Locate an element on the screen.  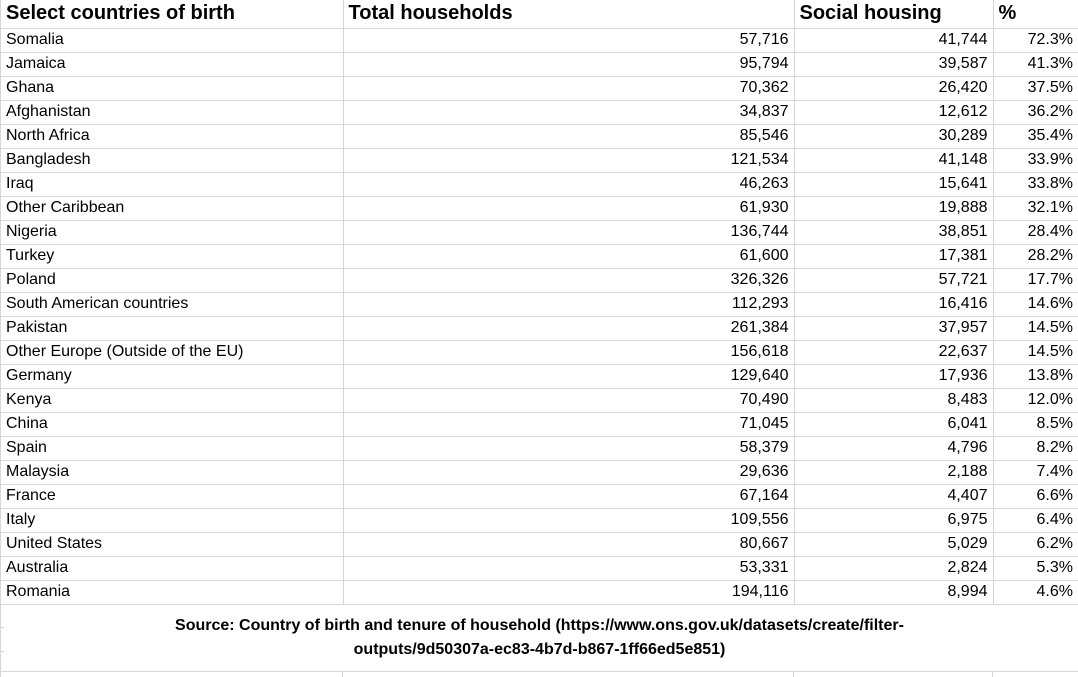
total-households-cell: 70,362 is located at coordinates (569, 88).